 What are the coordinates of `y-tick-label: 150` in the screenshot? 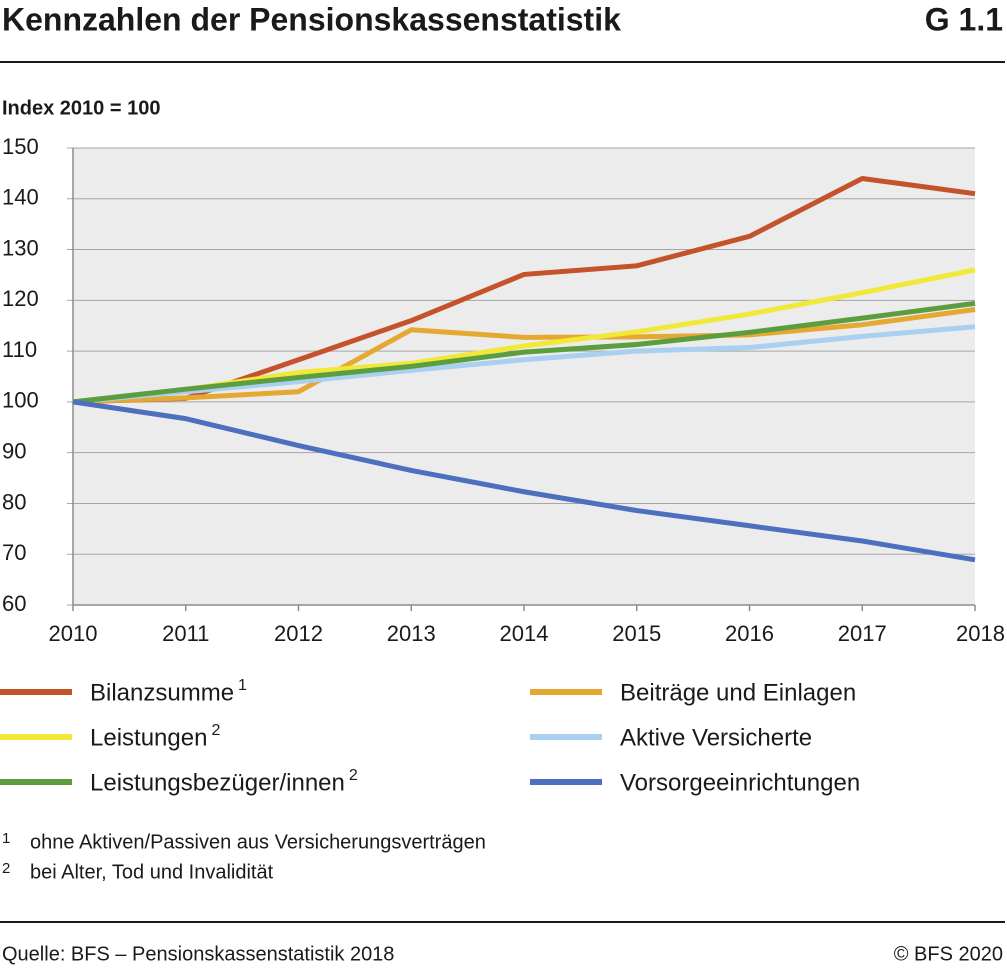 It's located at (20, 146).